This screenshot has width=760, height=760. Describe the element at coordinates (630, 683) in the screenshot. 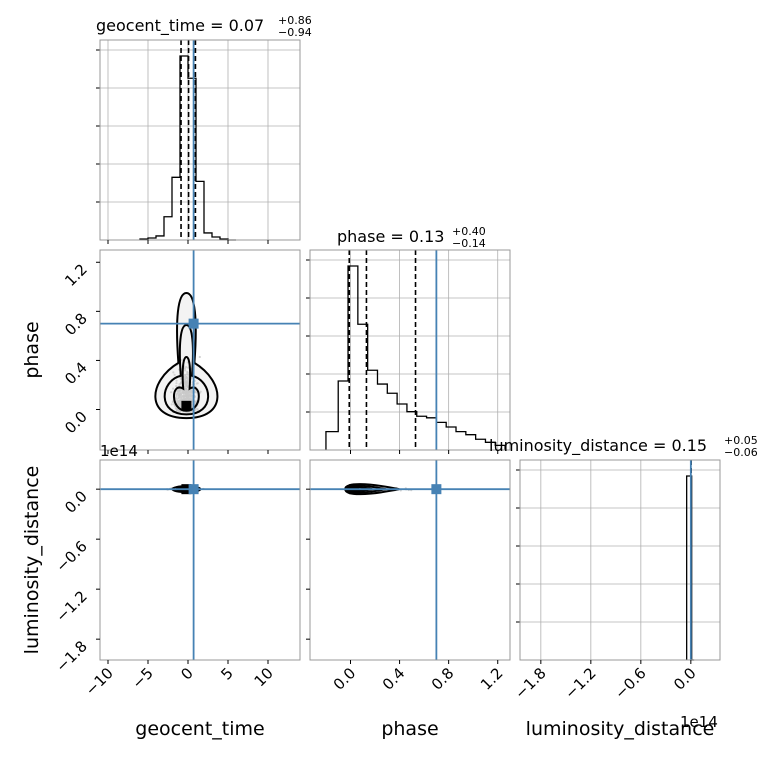

I see `x-tick-label: −0.6` at that location.